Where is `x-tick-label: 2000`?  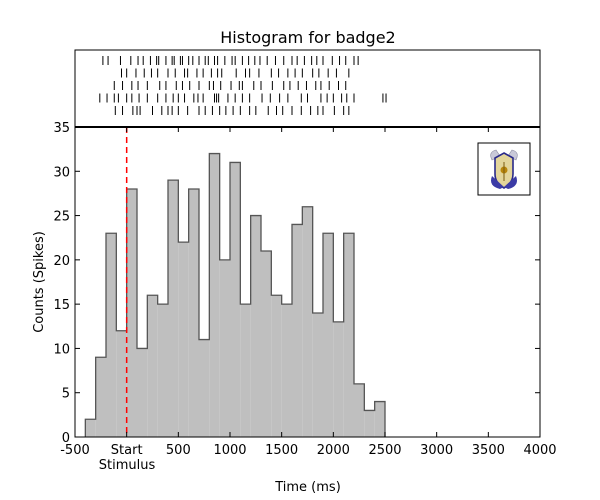 x-tick-label: 2000 is located at coordinates (333, 450).